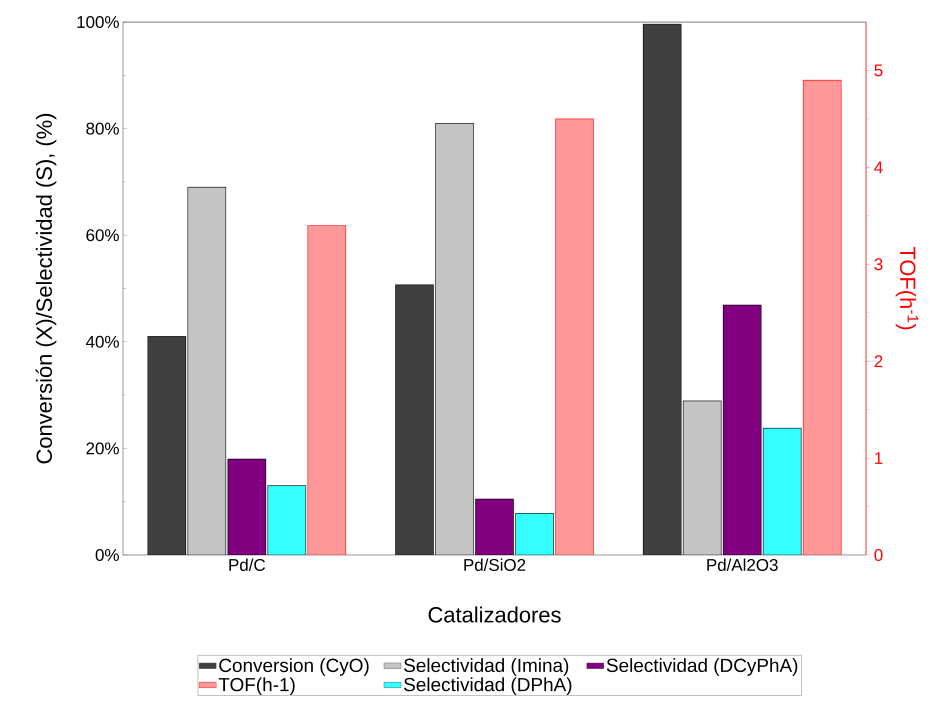  What do you see at coordinates (702, 667) in the screenshot?
I see `legend-label: Selectividad (DCyPhA)` at bounding box center [702, 667].